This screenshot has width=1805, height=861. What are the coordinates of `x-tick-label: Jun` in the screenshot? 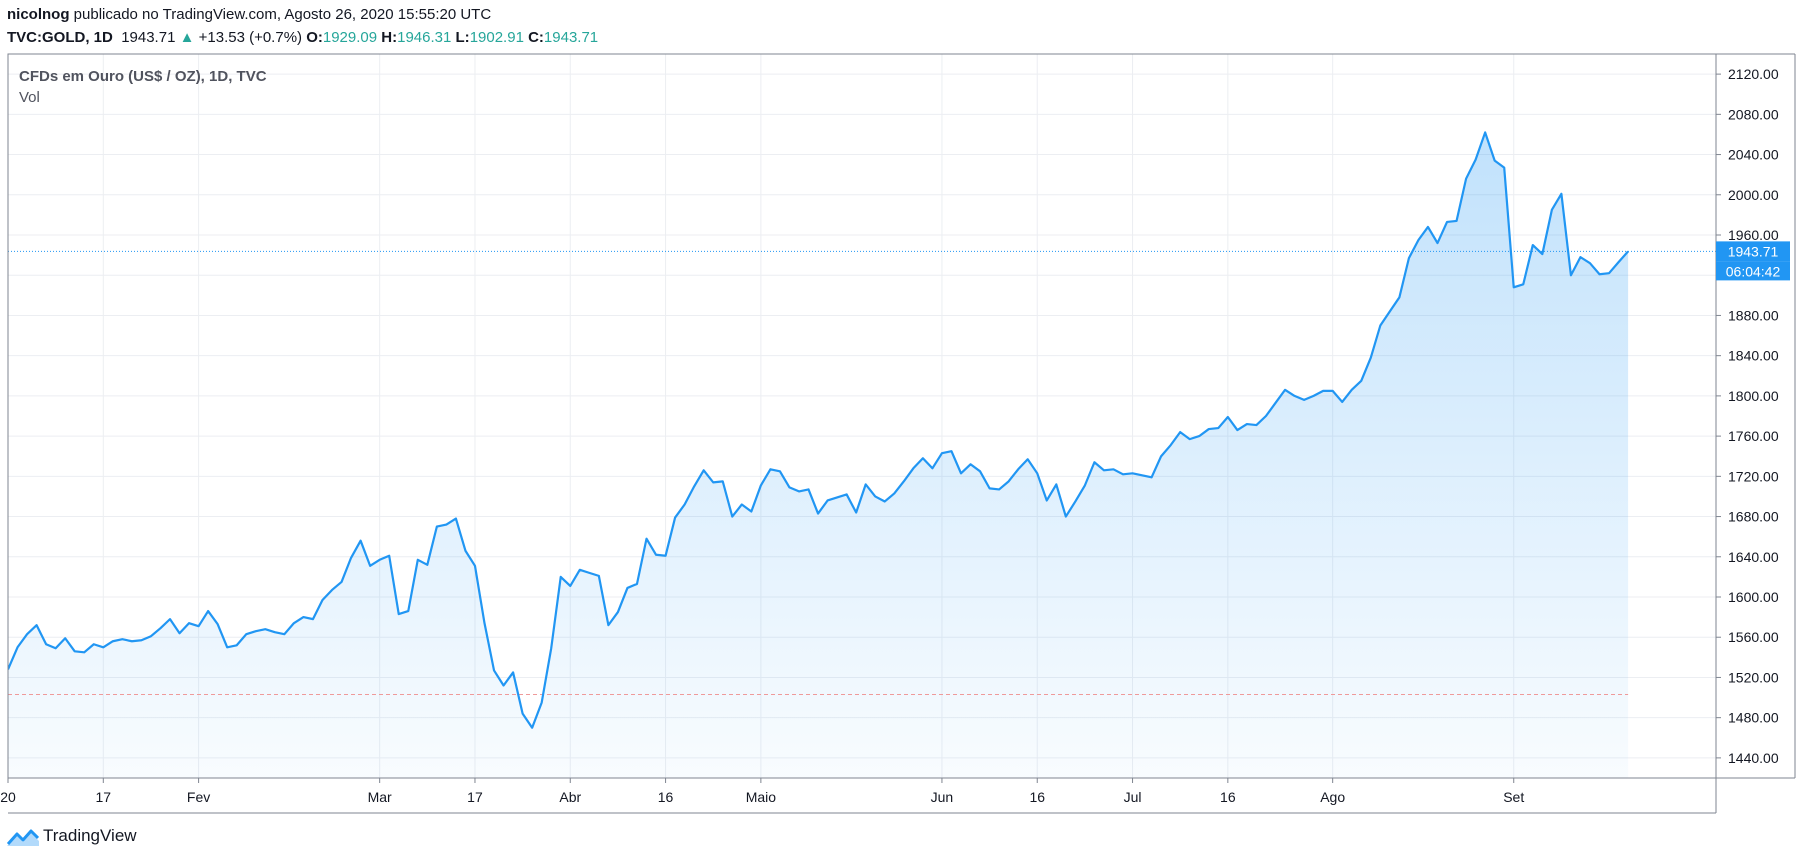 It's located at (942, 797).